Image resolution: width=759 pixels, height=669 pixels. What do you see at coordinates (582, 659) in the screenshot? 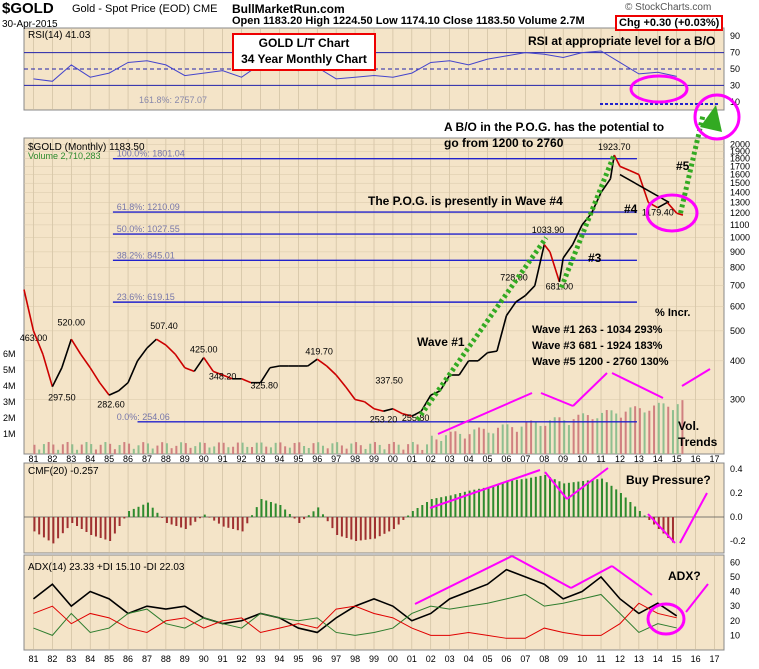
I see `x-tick-label-bottom: 10` at bounding box center [582, 659].